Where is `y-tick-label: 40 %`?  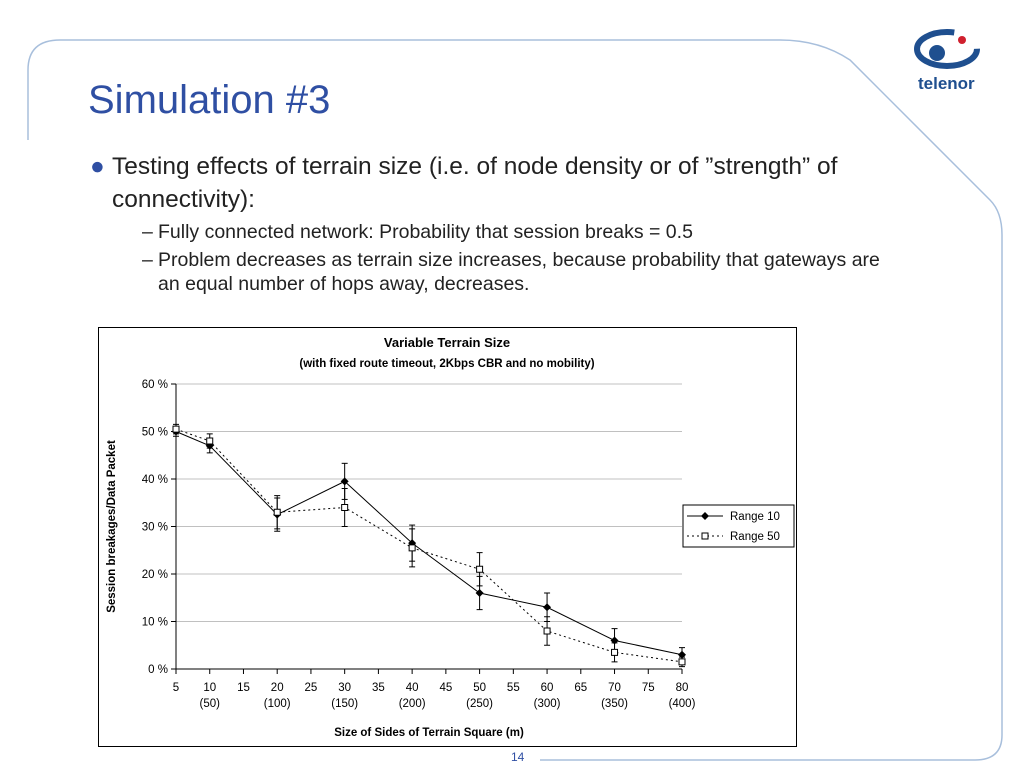 y-tick-label: 40 % is located at coordinates (155, 480).